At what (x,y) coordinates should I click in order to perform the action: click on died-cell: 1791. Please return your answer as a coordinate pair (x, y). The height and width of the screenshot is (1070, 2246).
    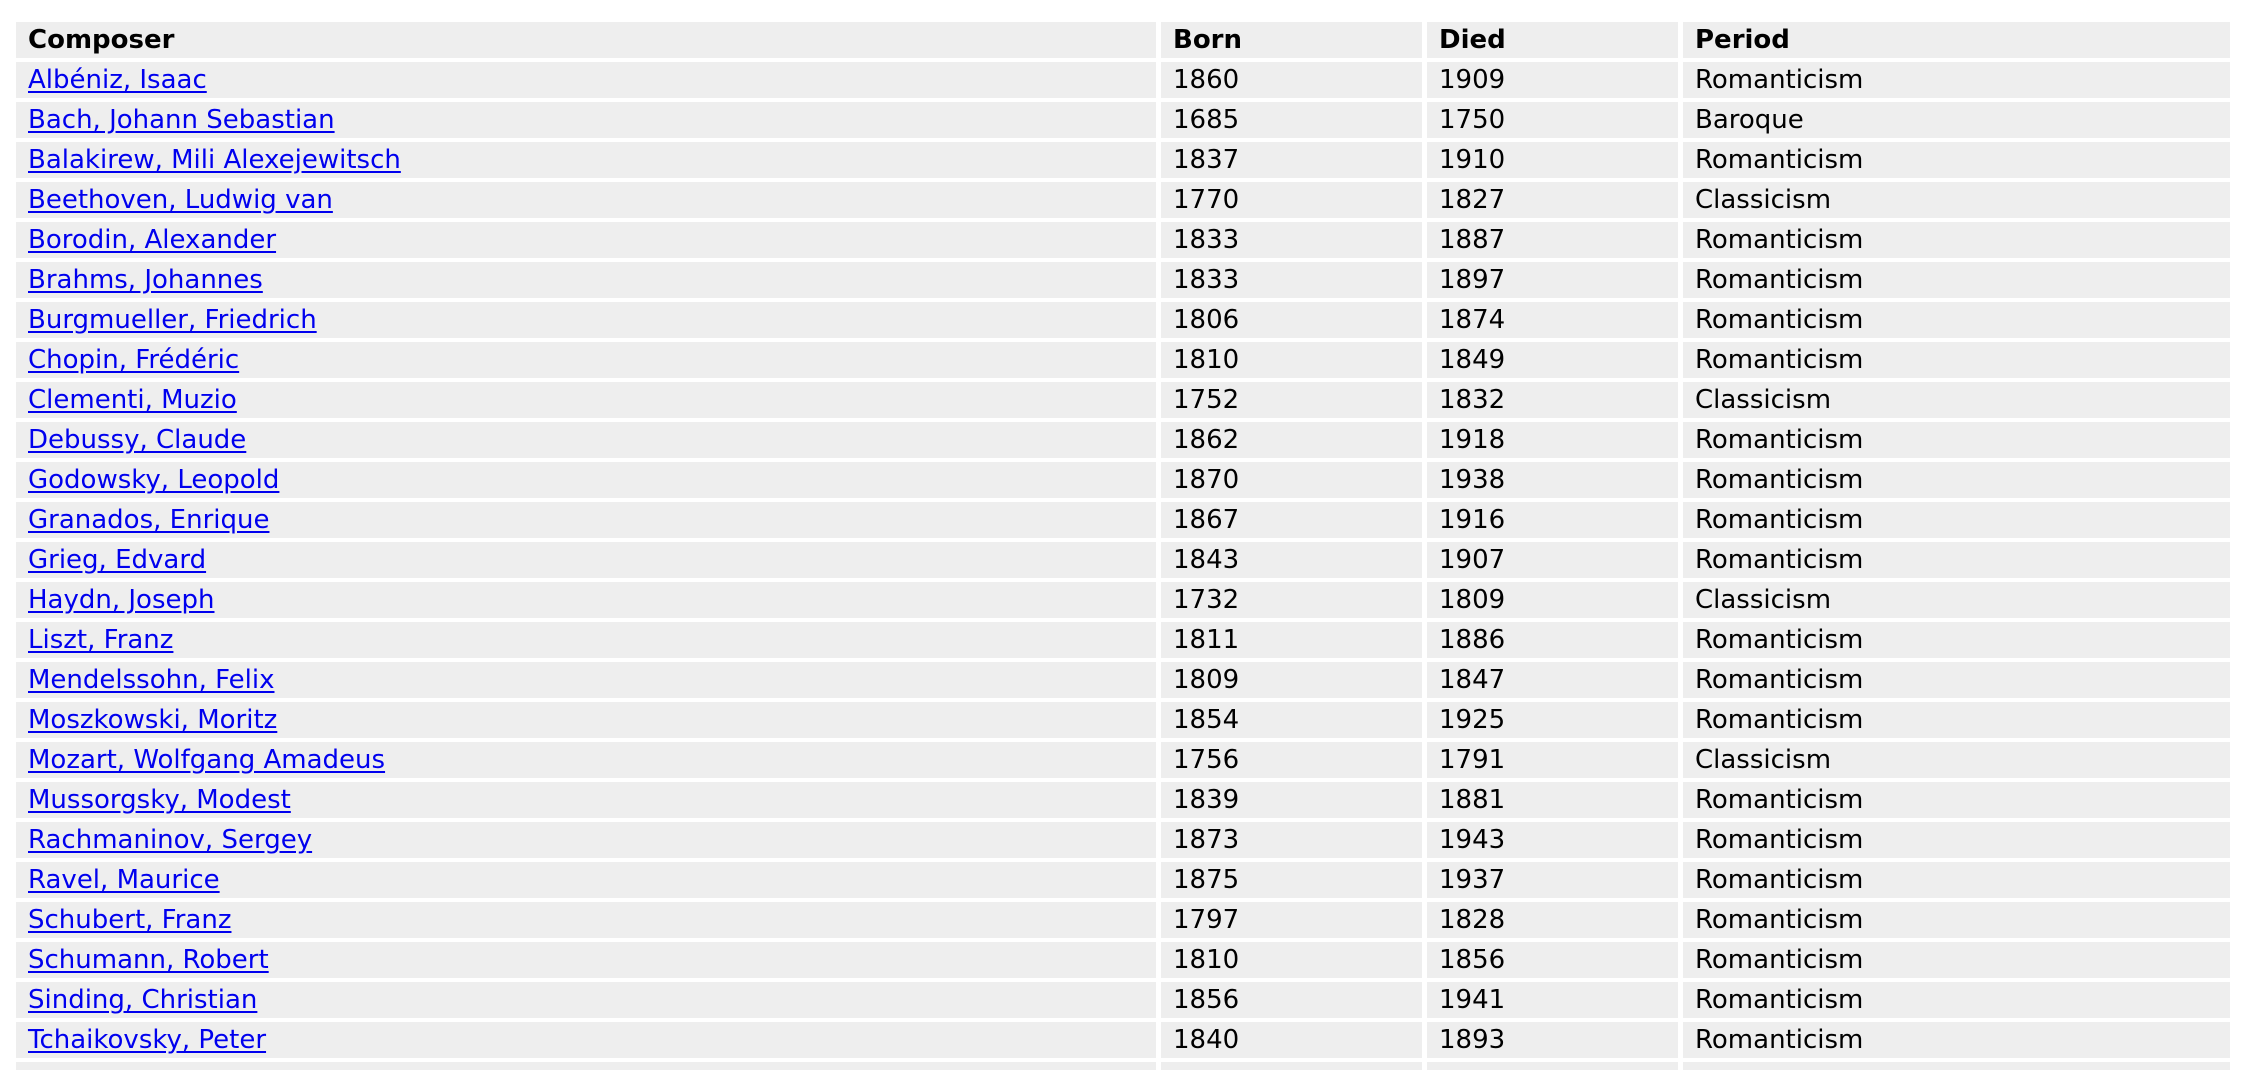
    Looking at the image, I should click on (1552, 760).